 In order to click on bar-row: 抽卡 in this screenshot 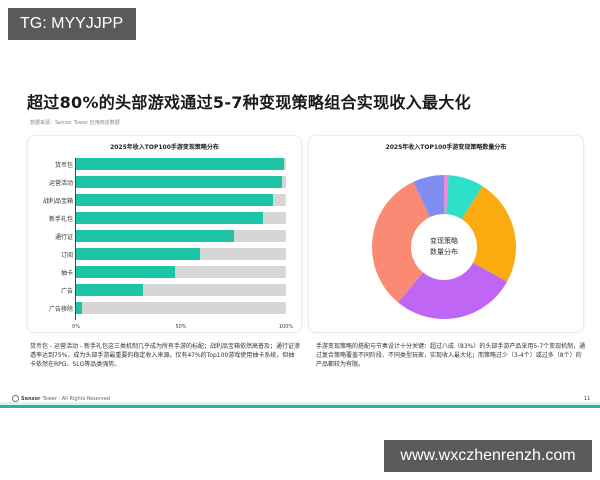, I will do `click(165, 272)`.